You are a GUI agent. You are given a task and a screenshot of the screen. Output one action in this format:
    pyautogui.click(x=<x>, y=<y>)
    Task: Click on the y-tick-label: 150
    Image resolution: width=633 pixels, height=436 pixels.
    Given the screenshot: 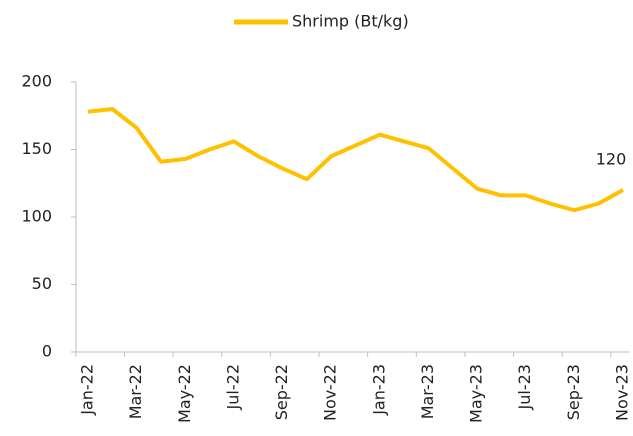 What is the action you would take?
    pyautogui.click(x=36, y=148)
    